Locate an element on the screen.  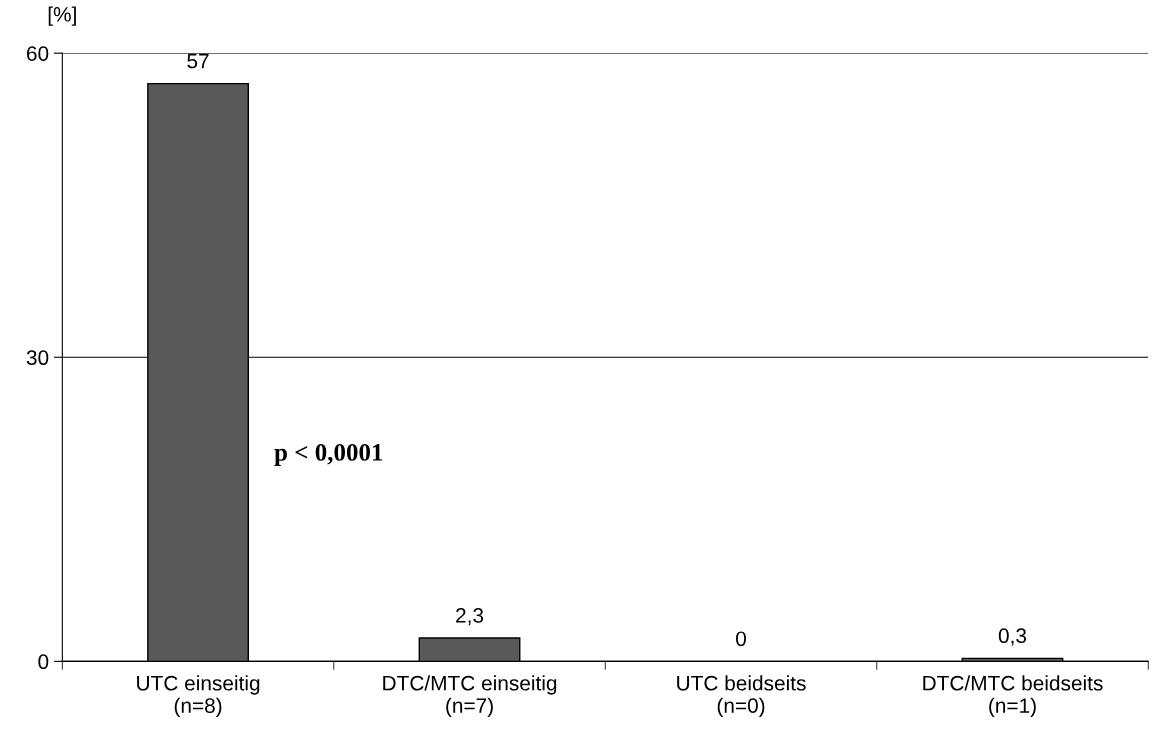
y-tick-label: 0 is located at coordinates (43, 662).